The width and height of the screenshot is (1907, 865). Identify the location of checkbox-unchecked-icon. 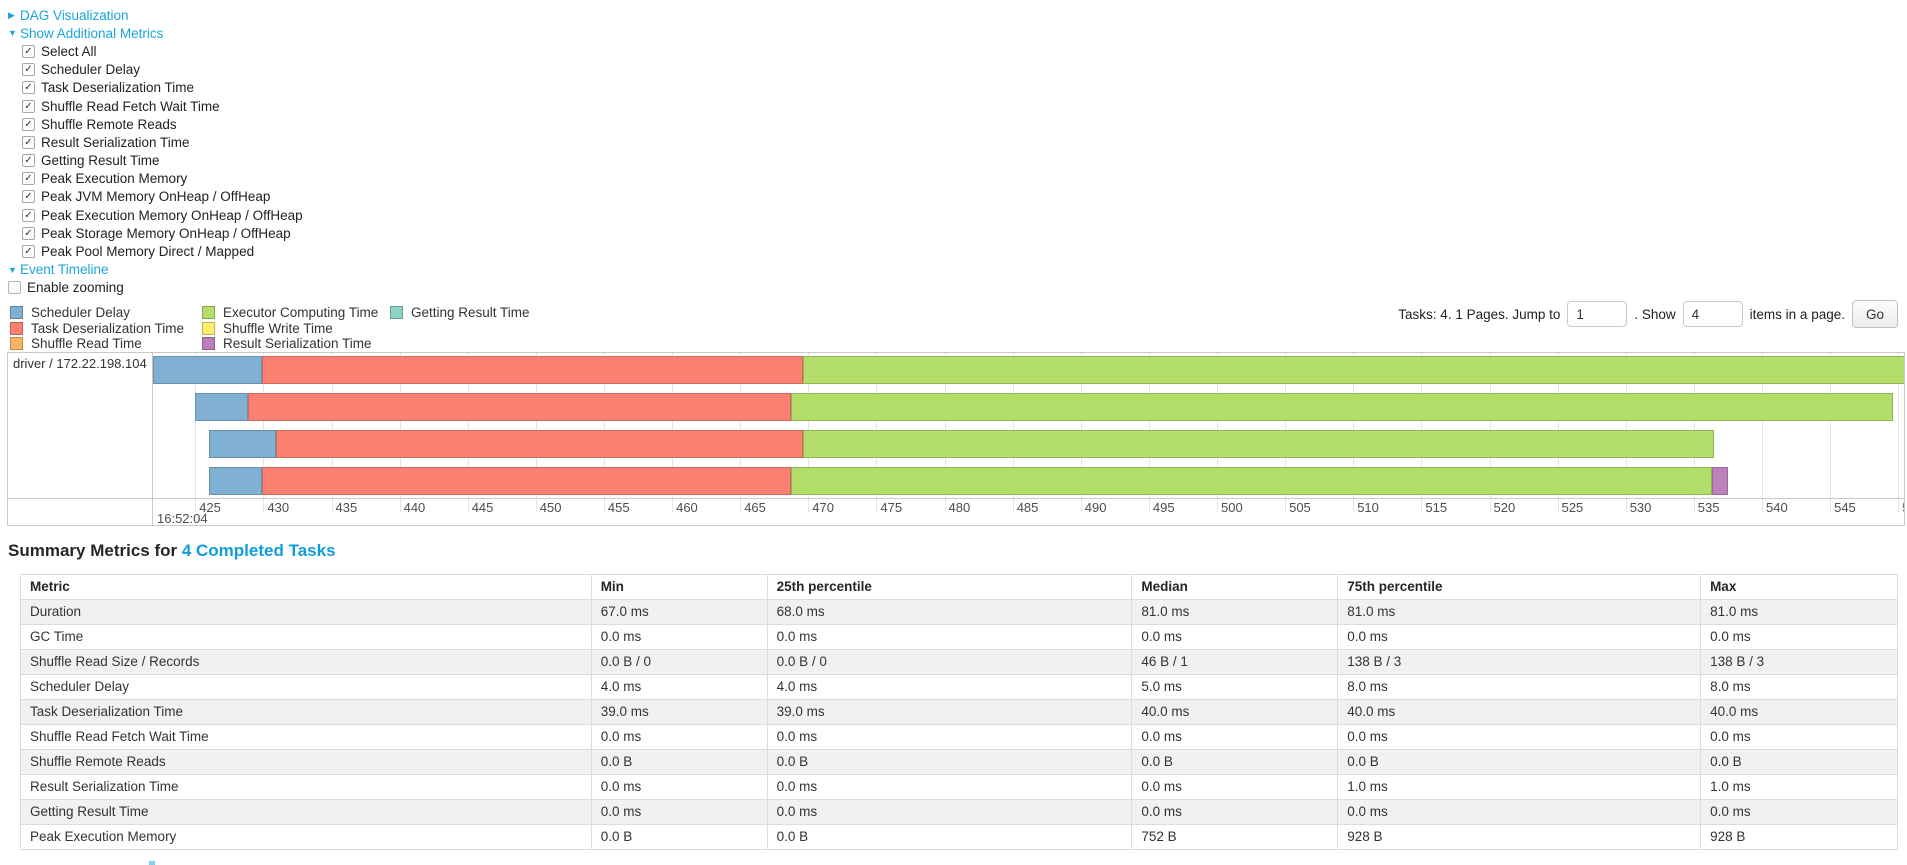
(14, 288).